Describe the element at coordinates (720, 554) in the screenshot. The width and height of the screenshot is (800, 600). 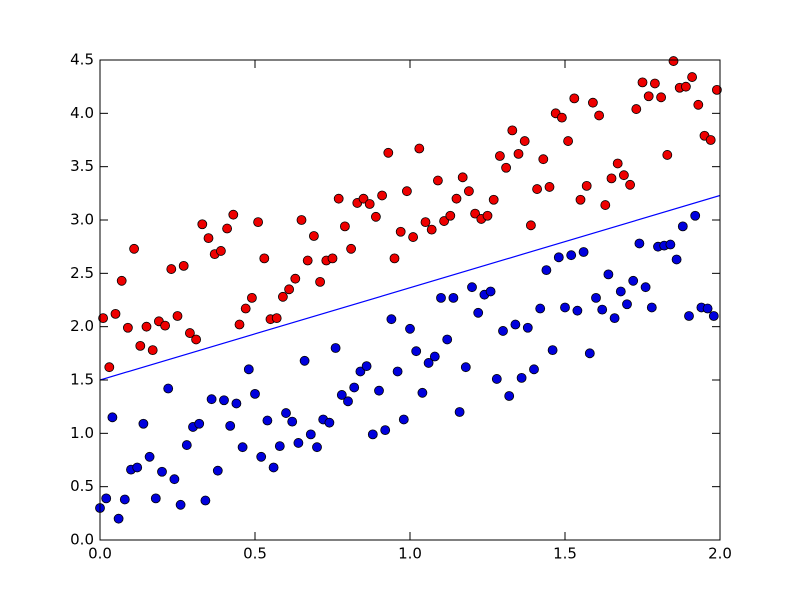
I see `x-tick-label: 2.0` at that location.